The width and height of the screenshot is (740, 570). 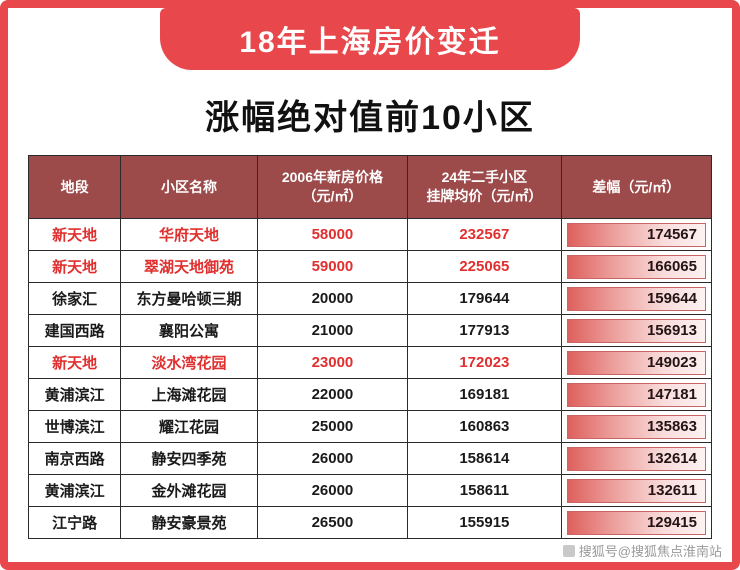 I want to click on difference-bar: 147181, so click(x=636, y=394).